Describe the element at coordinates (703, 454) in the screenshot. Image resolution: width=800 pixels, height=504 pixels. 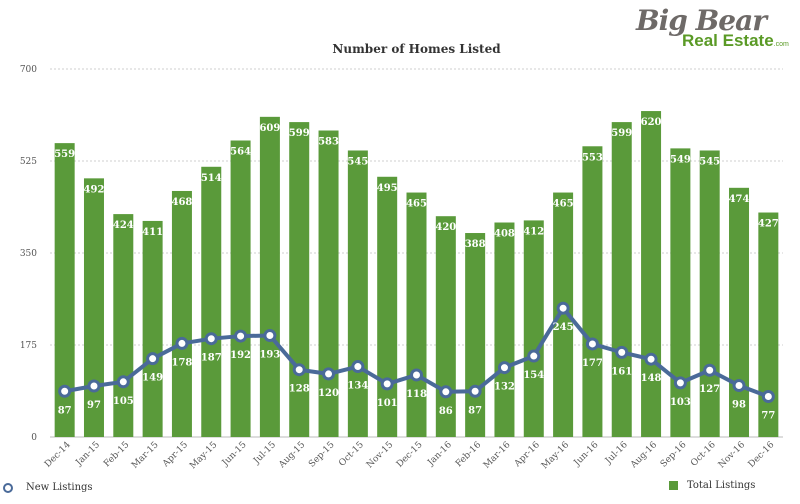
I see `x-tick-label: Oct-16` at that location.